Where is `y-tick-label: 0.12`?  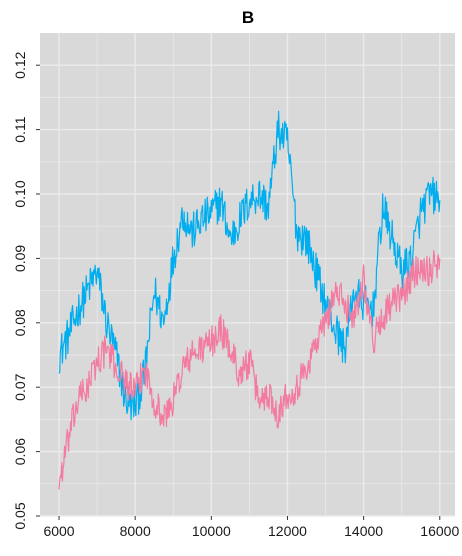
y-tick-label: 0.12 is located at coordinates (20, 64).